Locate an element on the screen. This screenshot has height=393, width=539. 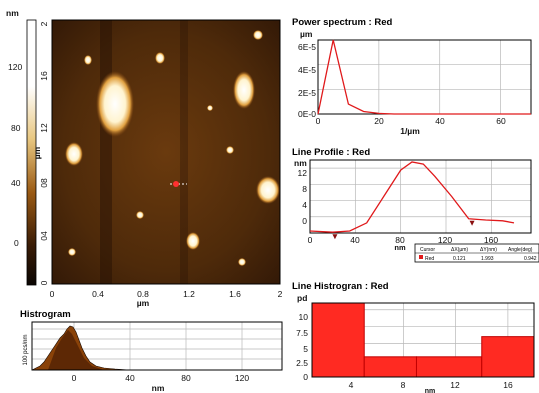
line-profile-cursors is located at coordinates (403, 230).